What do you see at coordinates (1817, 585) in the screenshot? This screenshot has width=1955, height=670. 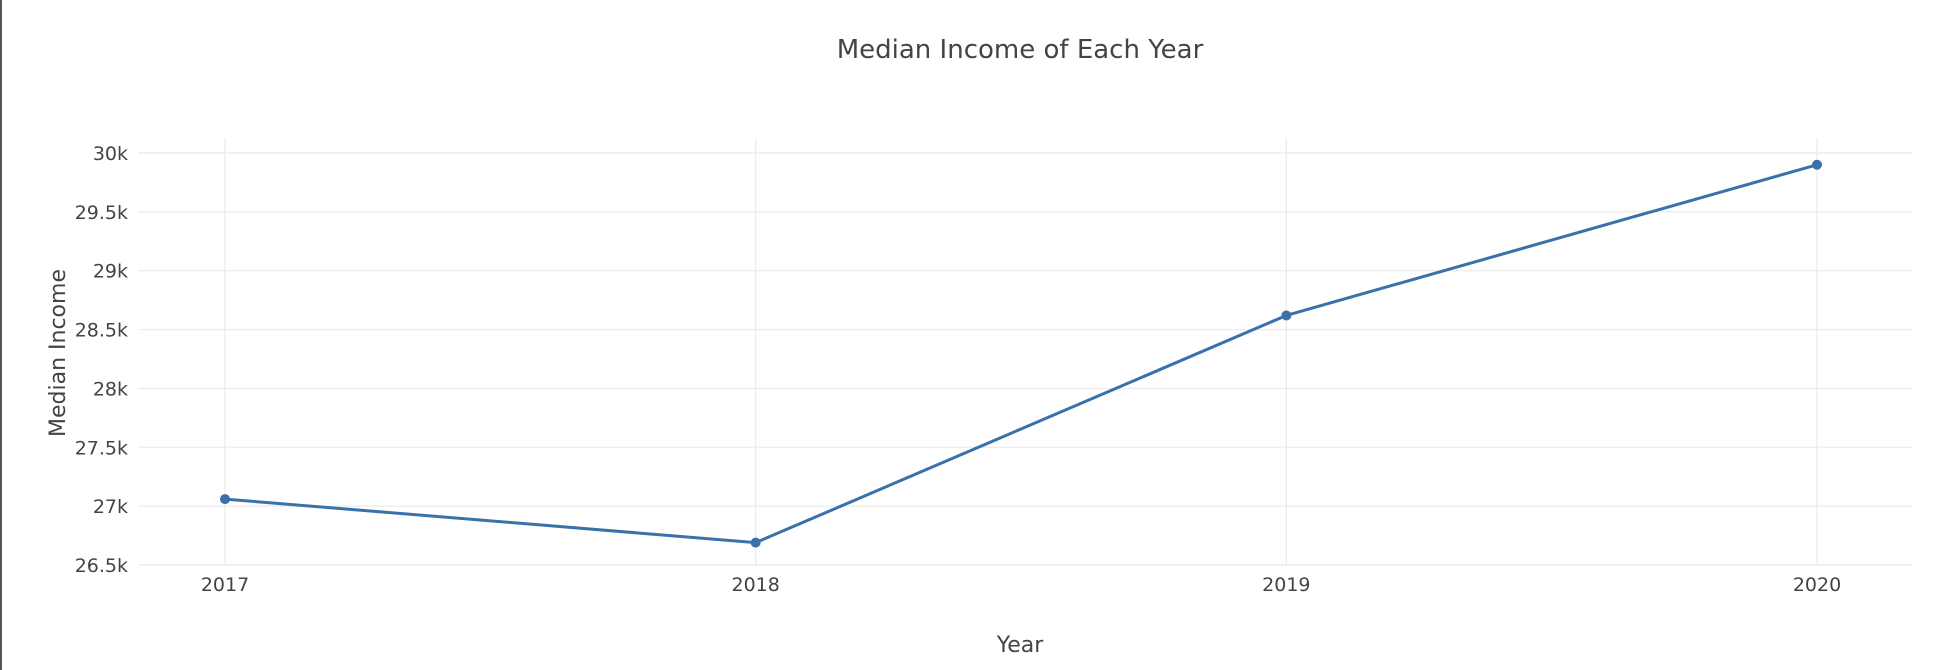 I see `x-tick-label: 2020` at bounding box center [1817, 585].